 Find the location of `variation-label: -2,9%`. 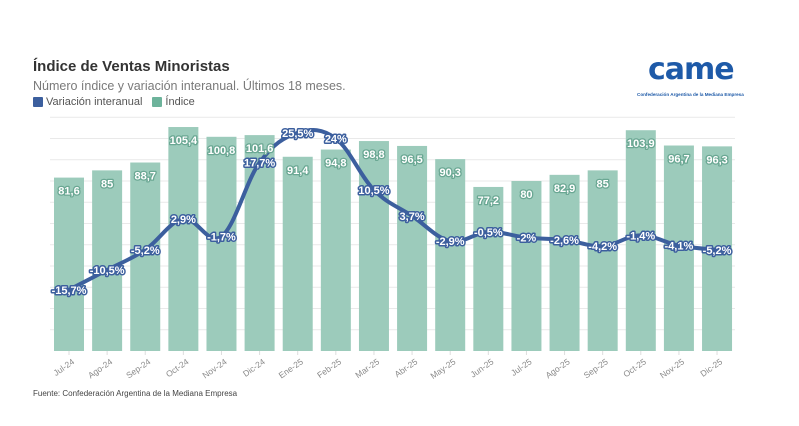

variation-label: -2,9% is located at coordinates (450, 242).